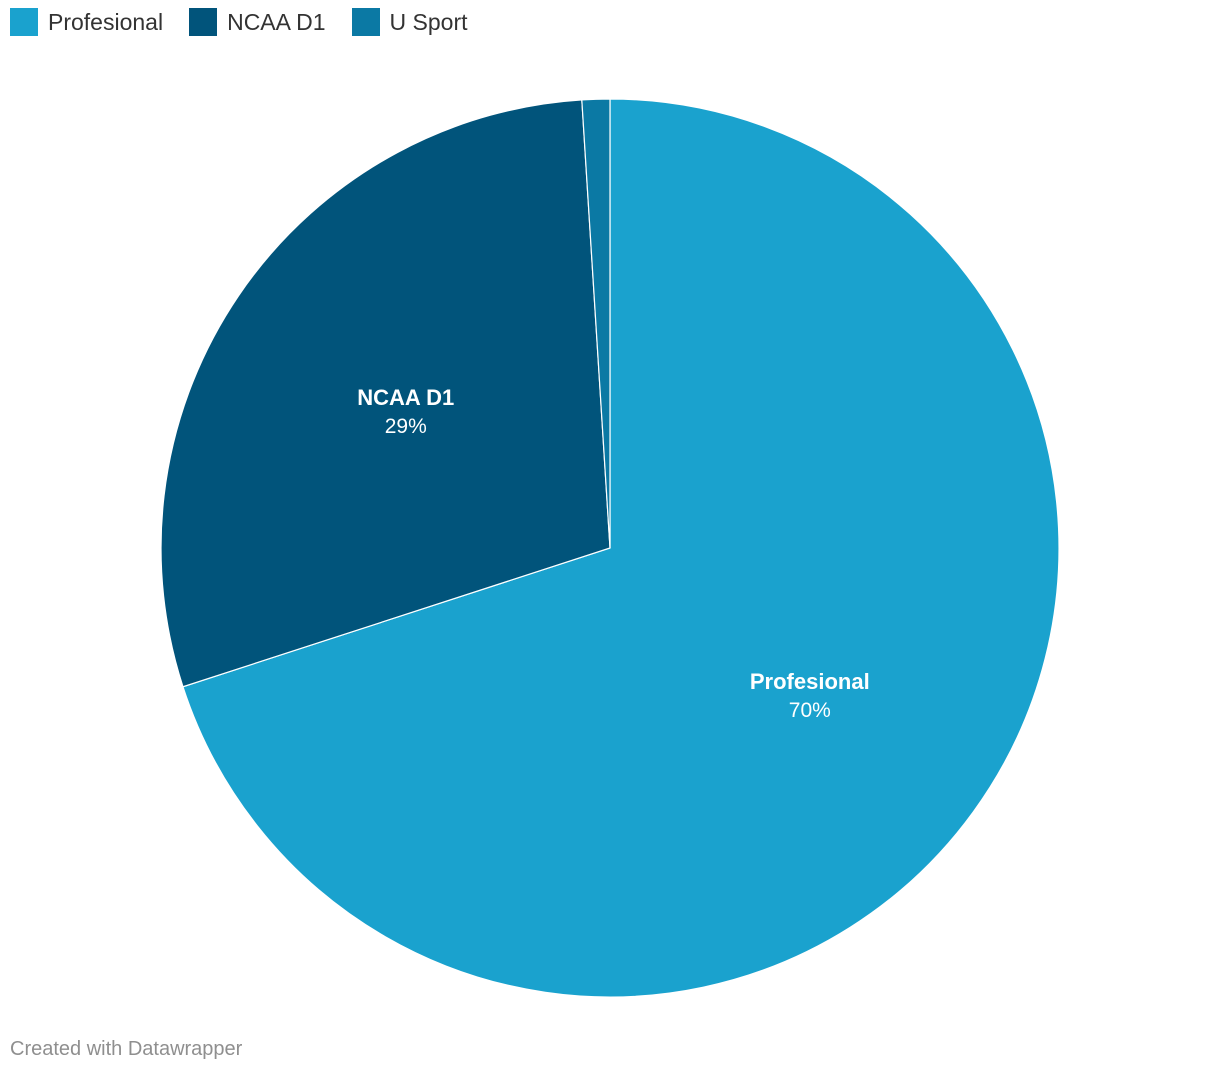 The height and width of the screenshot is (1074, 1220). I want to click on slice-value-profesional: 70%, so click(810, 710).